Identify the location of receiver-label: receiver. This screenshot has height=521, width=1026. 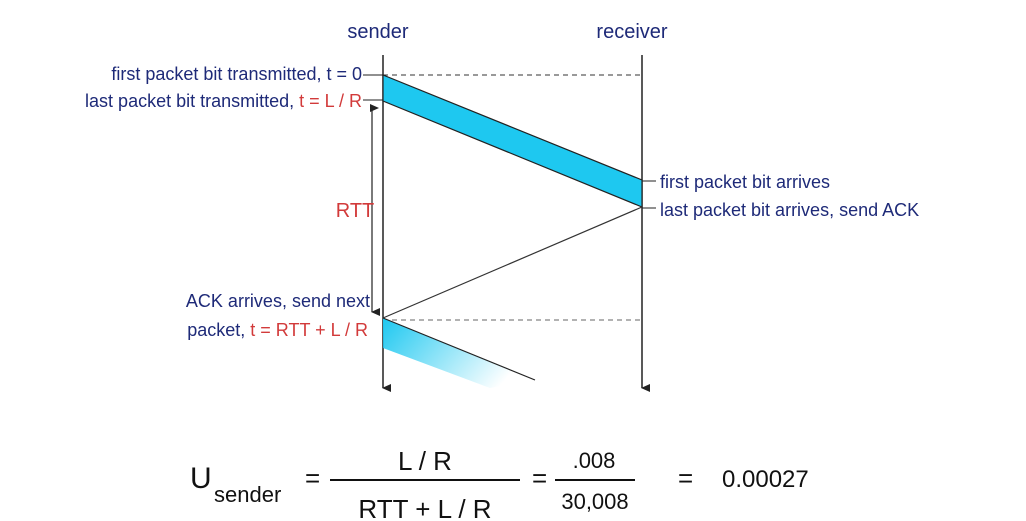
(631, 32).